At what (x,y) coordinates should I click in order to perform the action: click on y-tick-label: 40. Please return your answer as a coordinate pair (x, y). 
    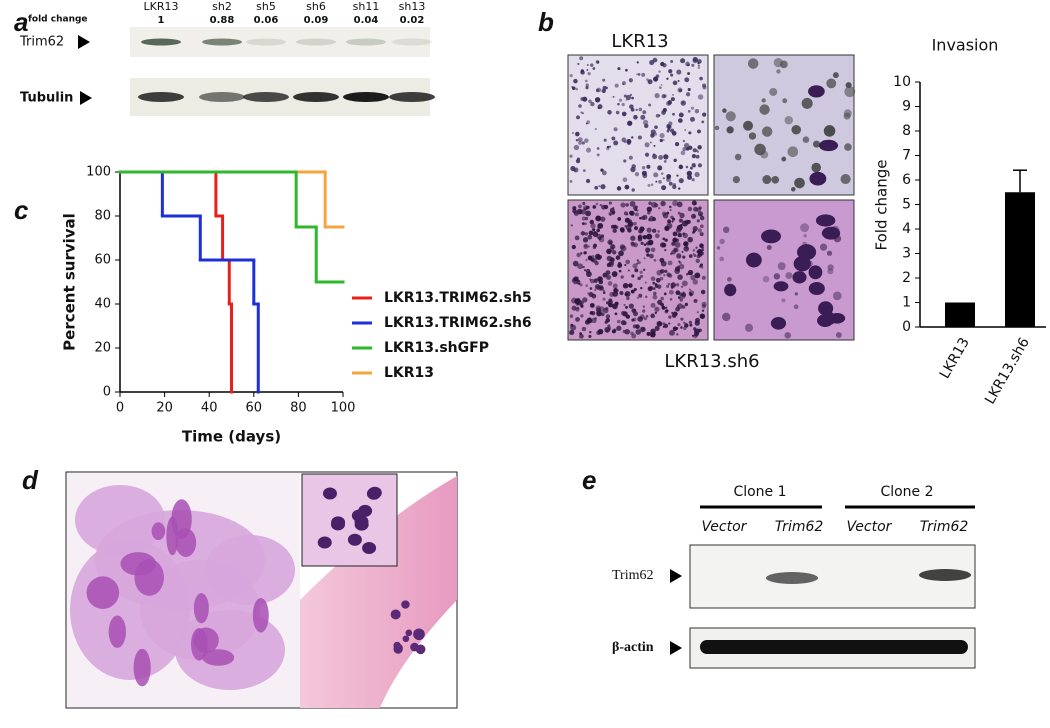
    Looking at the image, I should click on (102, 304).